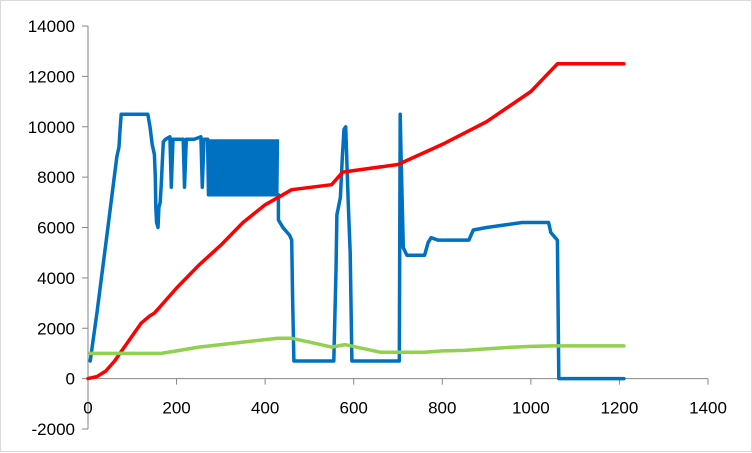 The width and height of the screenshot is (752, 453). What do you see at coordinates (176, 408) in the screenshot?
I see `x-tick-label: 200` at bounding box center [176, 408].